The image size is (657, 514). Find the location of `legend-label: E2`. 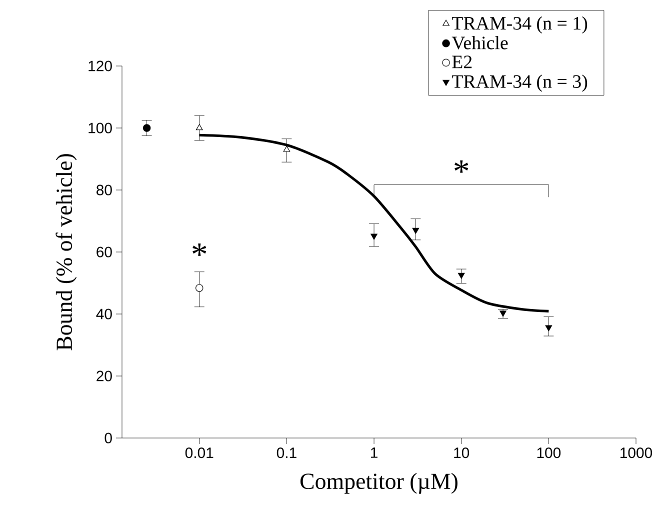

legend-label: E2 is located at coordinates (462, 62).